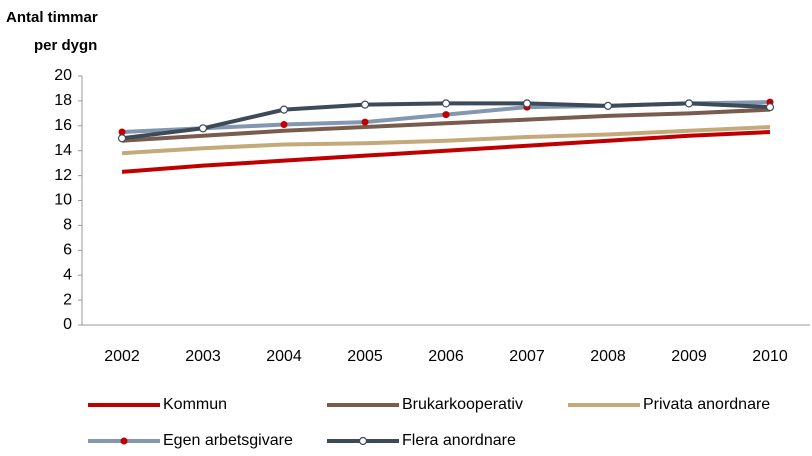 The image size is (812, 456). What do you see at coordinates (63, 75) in the screenshot?
I see `y-tick-label: 20` at bounding box center [63, 75].